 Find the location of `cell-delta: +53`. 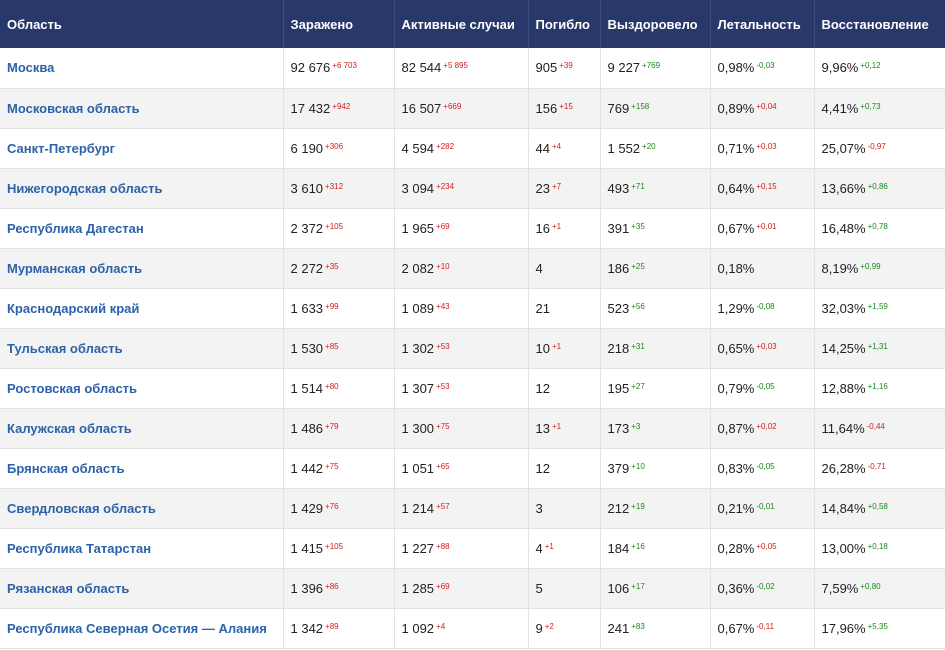

cell-delta: +53 is located at coordinates (443, 346).